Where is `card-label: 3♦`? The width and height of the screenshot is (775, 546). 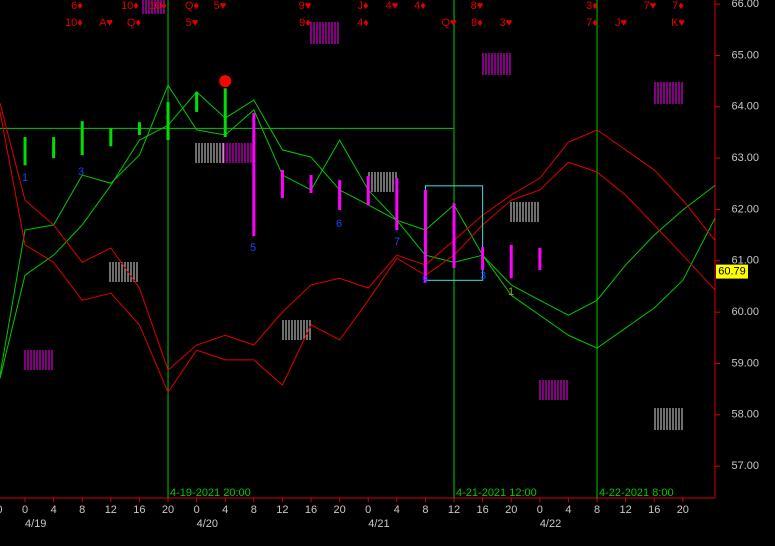 card-label: 3♦ is located at coordinates (592, 6).